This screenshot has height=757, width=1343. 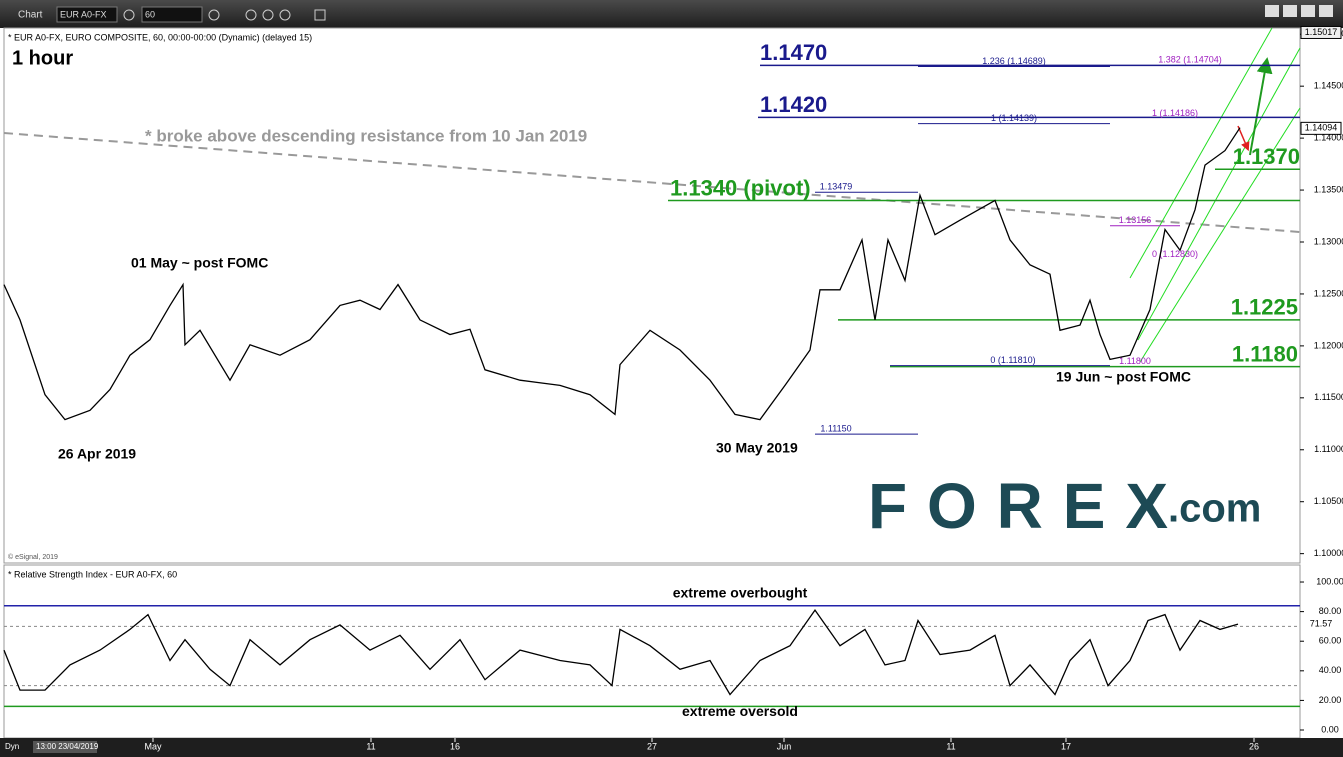 I want to click on start-label: 13:00 23/04/2019, so click(x=67, y=746).